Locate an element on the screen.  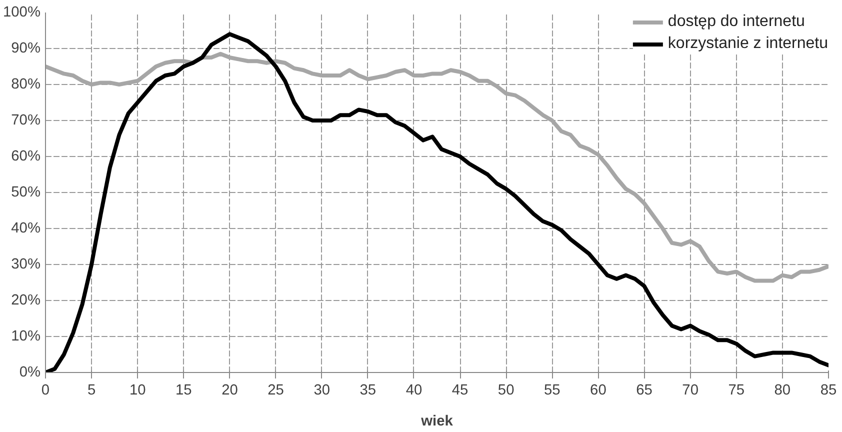
x-tick-label: 30 is located at coordinates (322, 390).